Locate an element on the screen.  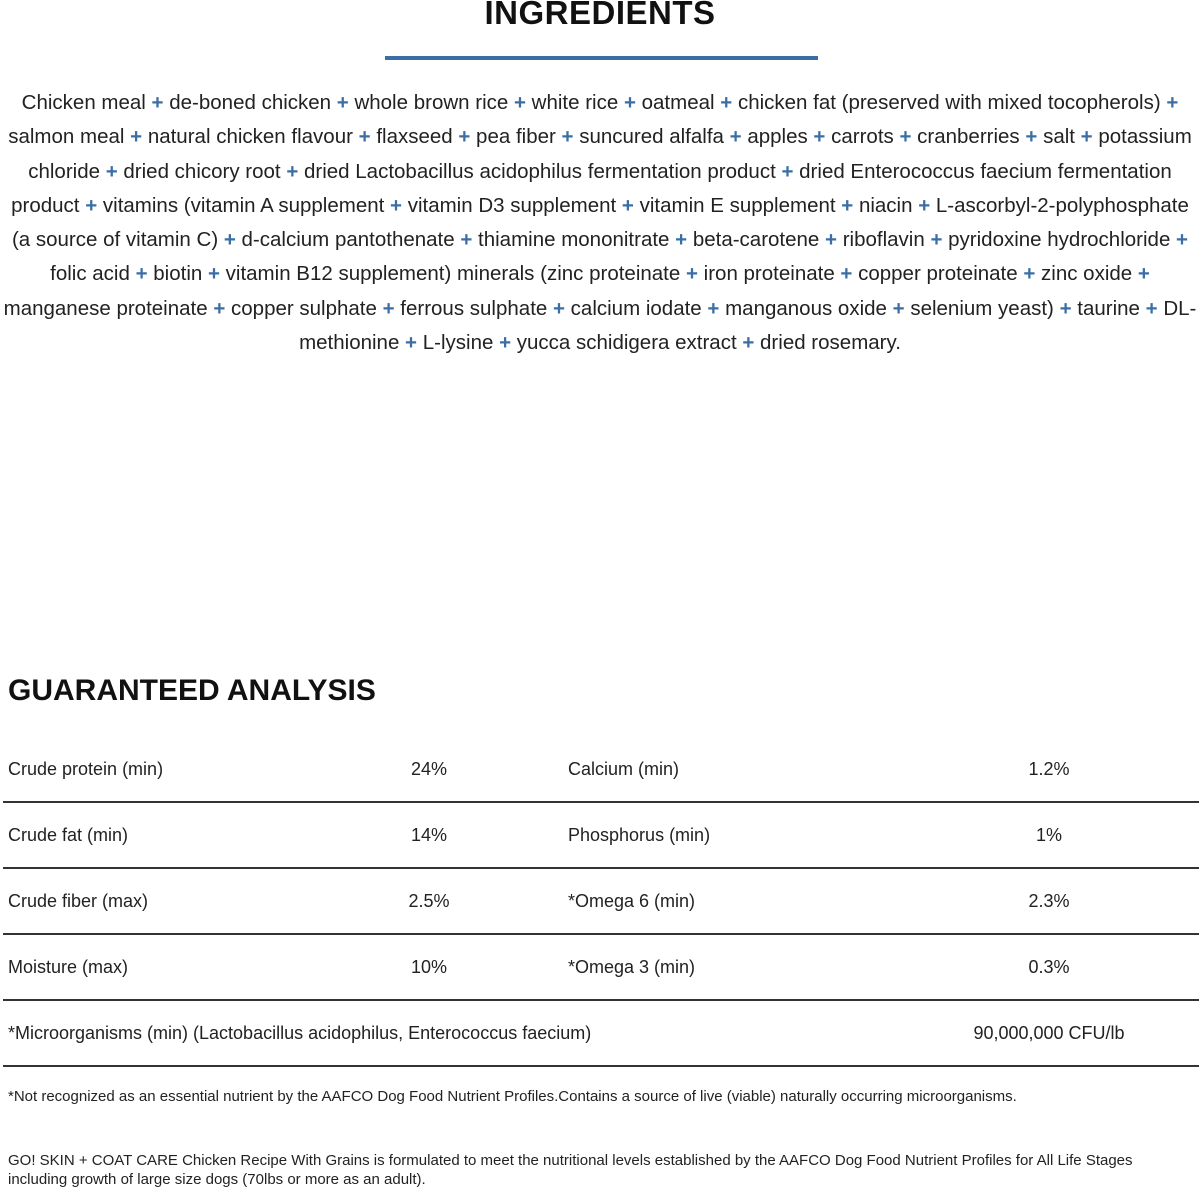
ingredient: pea fiber is located at coordinates (516, 137).